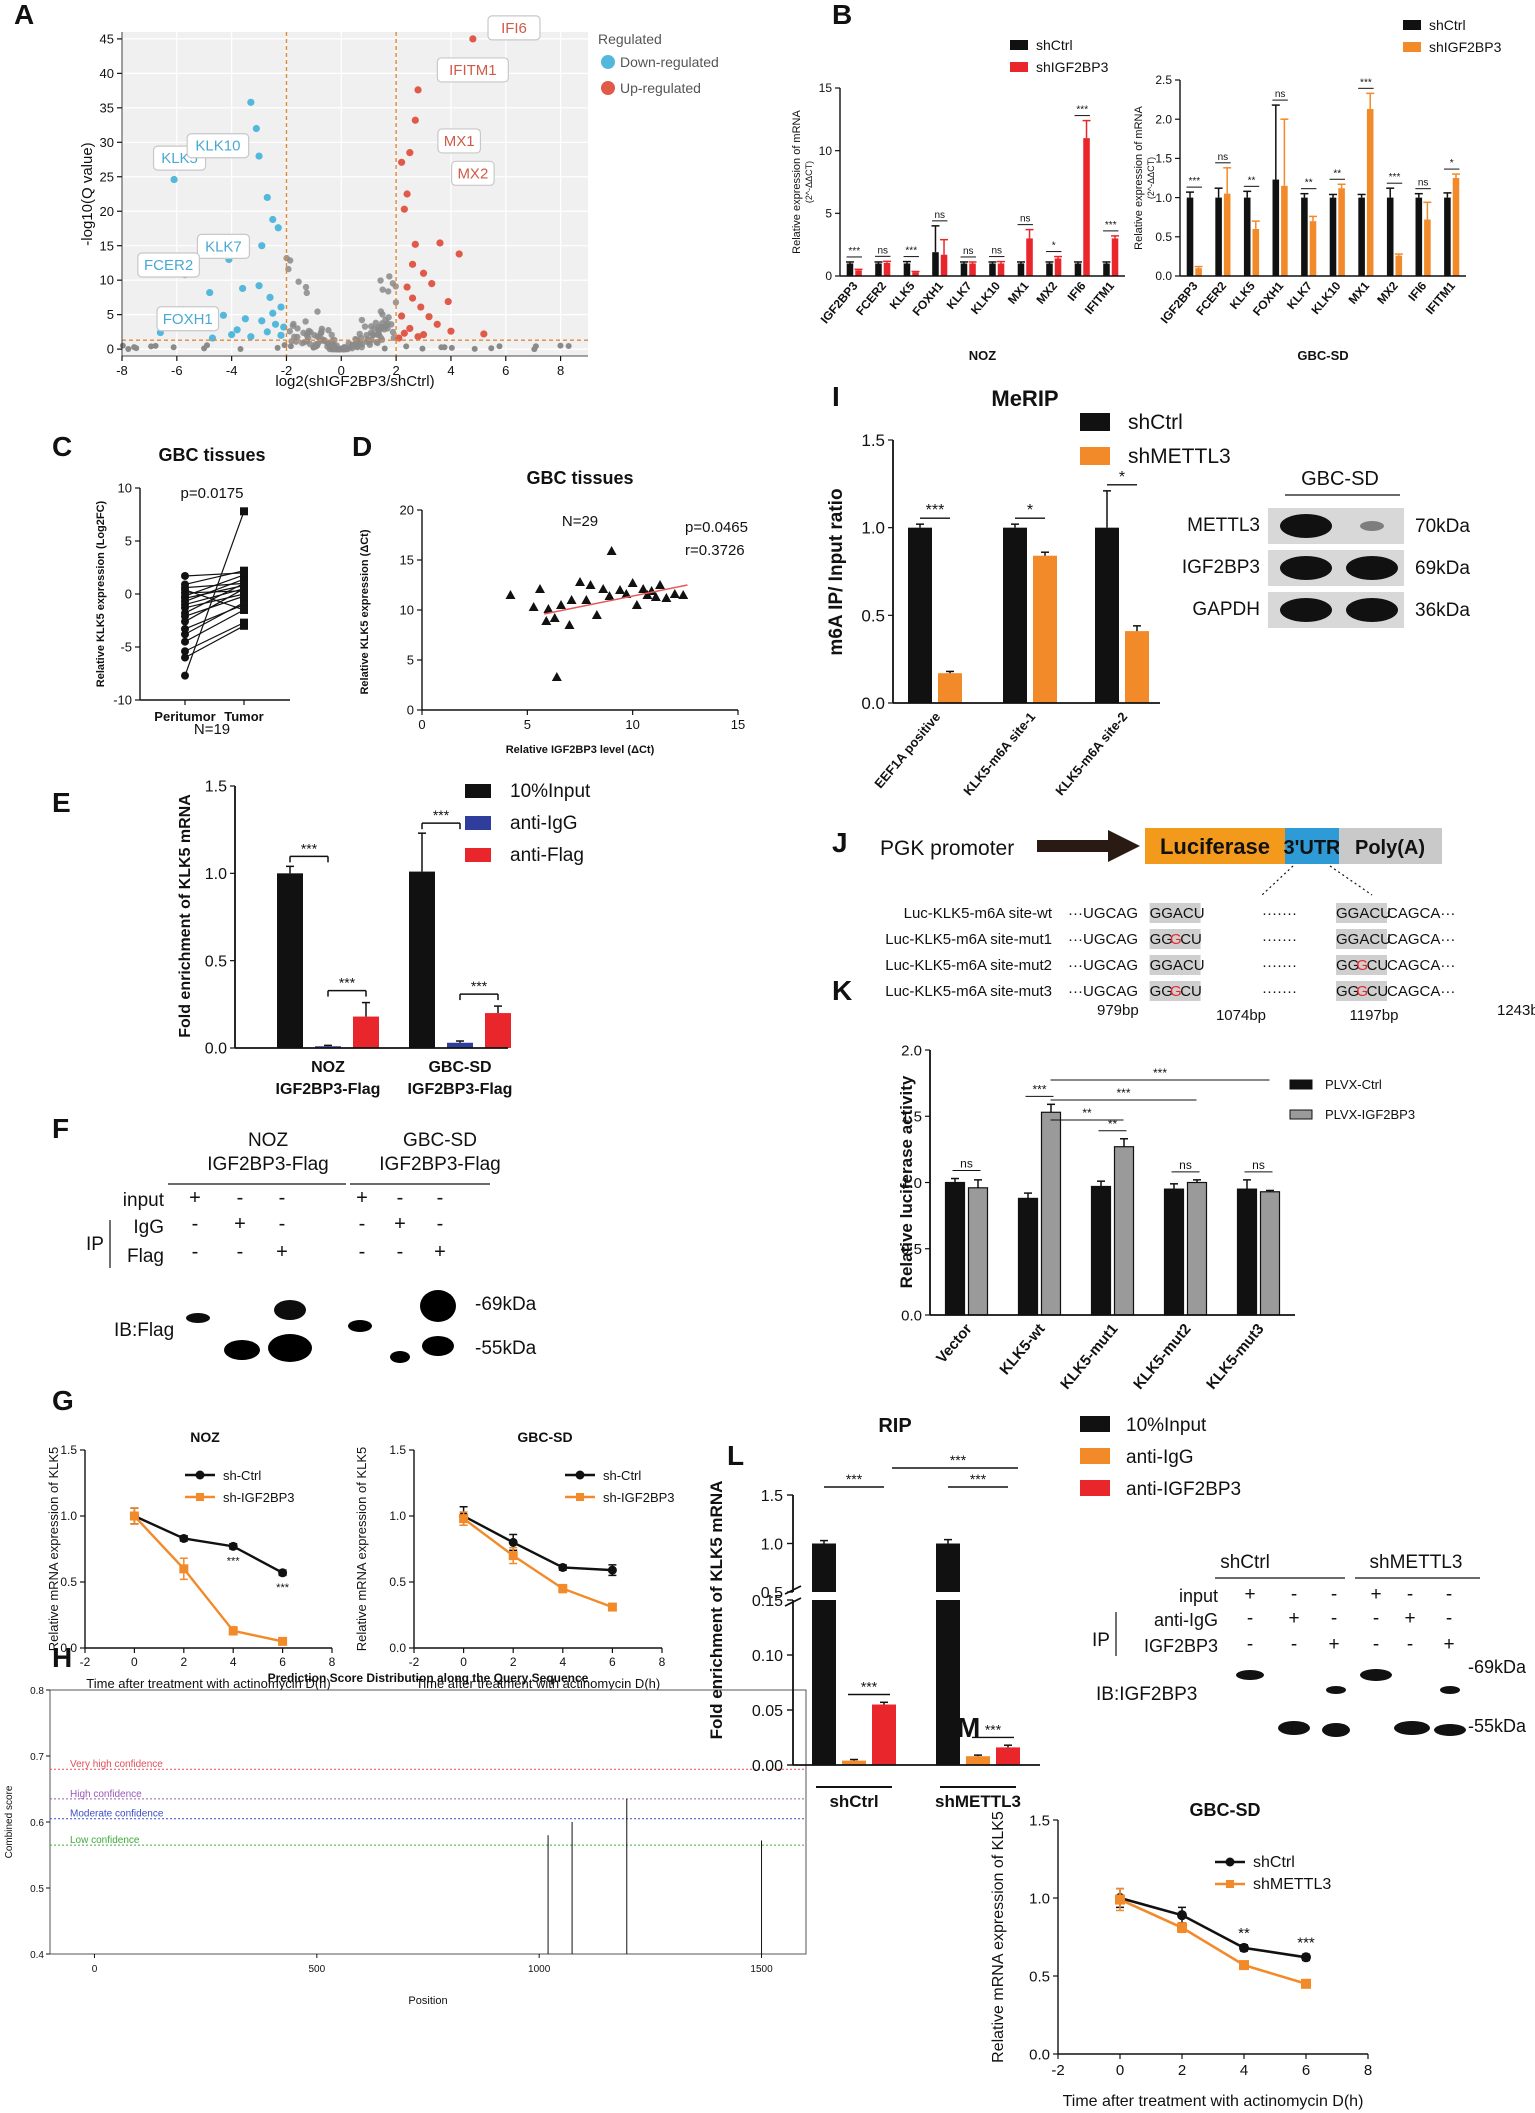 The width and height of the screenshot is (1535, 2113). Describe the element at coordinates (290, 960) in the screenshot. I see `bar-10%Input` at that location.